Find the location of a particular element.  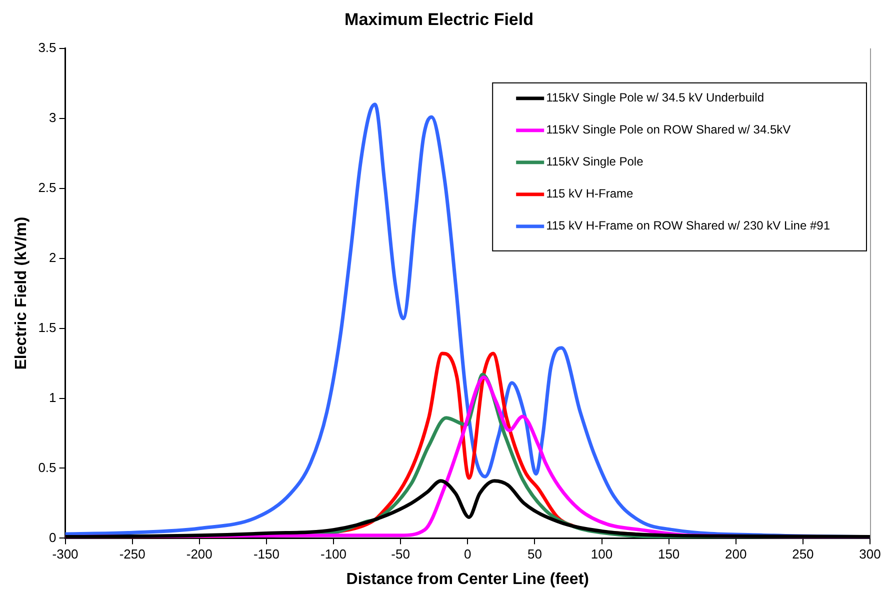

x-tick-label: 100 is located at coordinates (601, 554).